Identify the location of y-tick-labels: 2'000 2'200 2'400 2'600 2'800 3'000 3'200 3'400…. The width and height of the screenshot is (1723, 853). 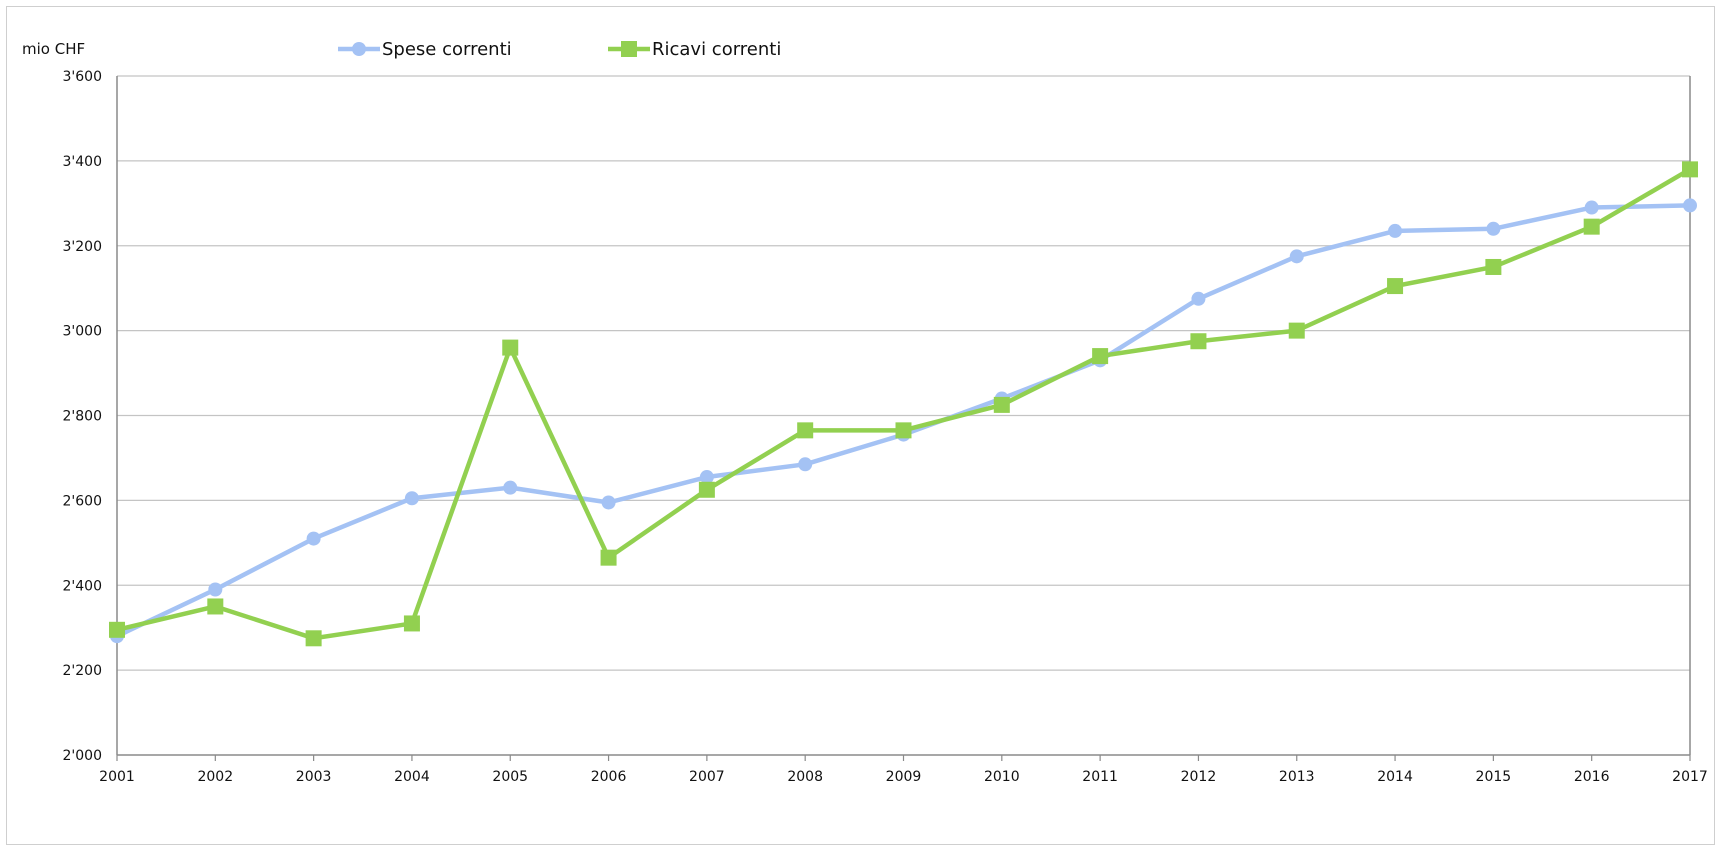
(82, 416).